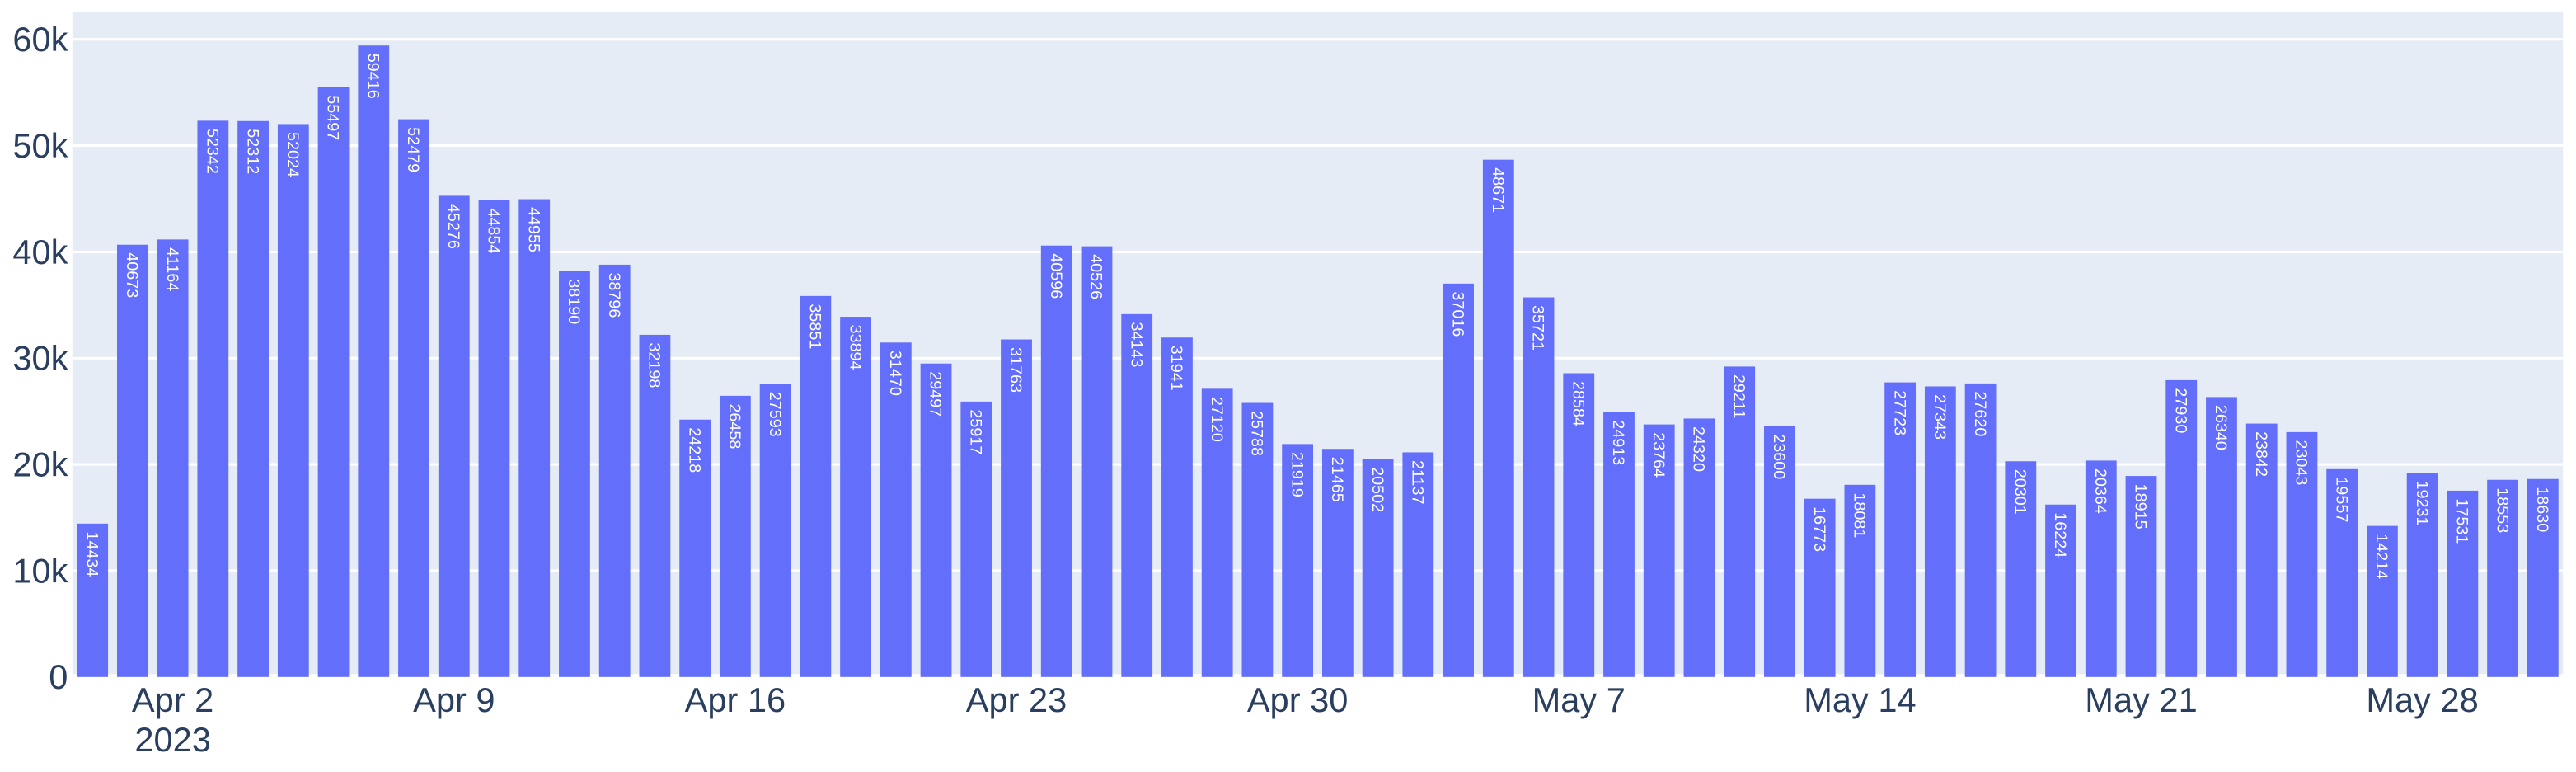  Describe the element at coordinates (975, 431) in the screenshot. I see `svg-text: 25917` at that location.